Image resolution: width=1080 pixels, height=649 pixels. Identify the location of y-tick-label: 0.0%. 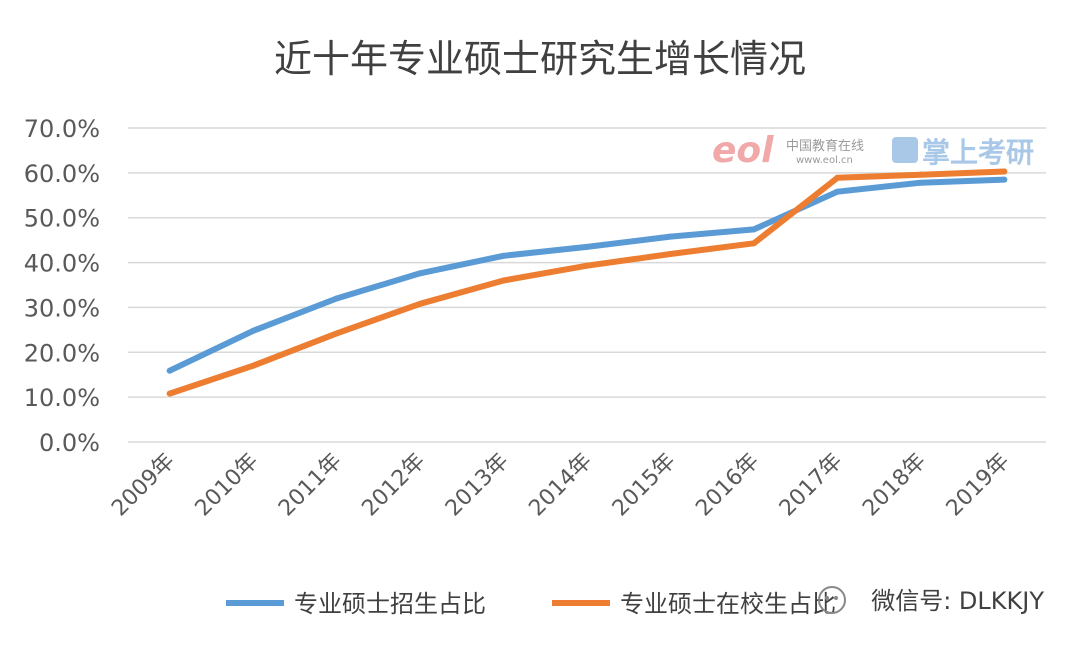
(69, 443).